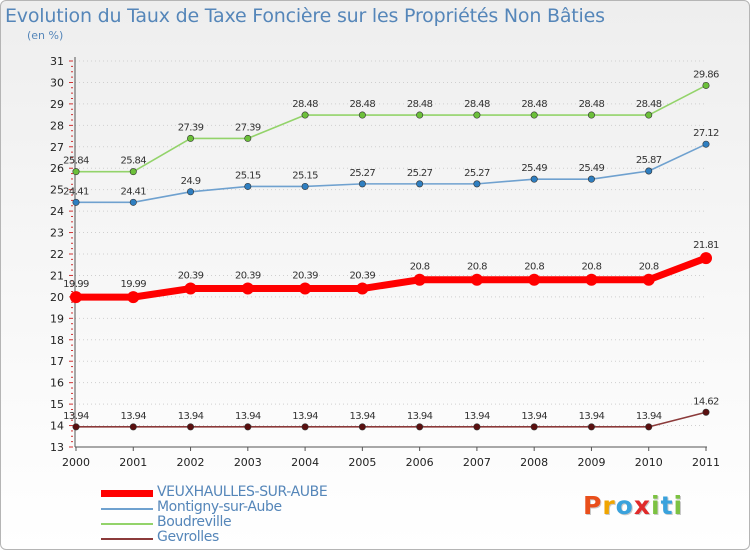 The width and height of the screenshot is (750, 550). Describe the element at coordinates (57, 361) in the screenshot. I see `y-tick-label: 17` at that location.